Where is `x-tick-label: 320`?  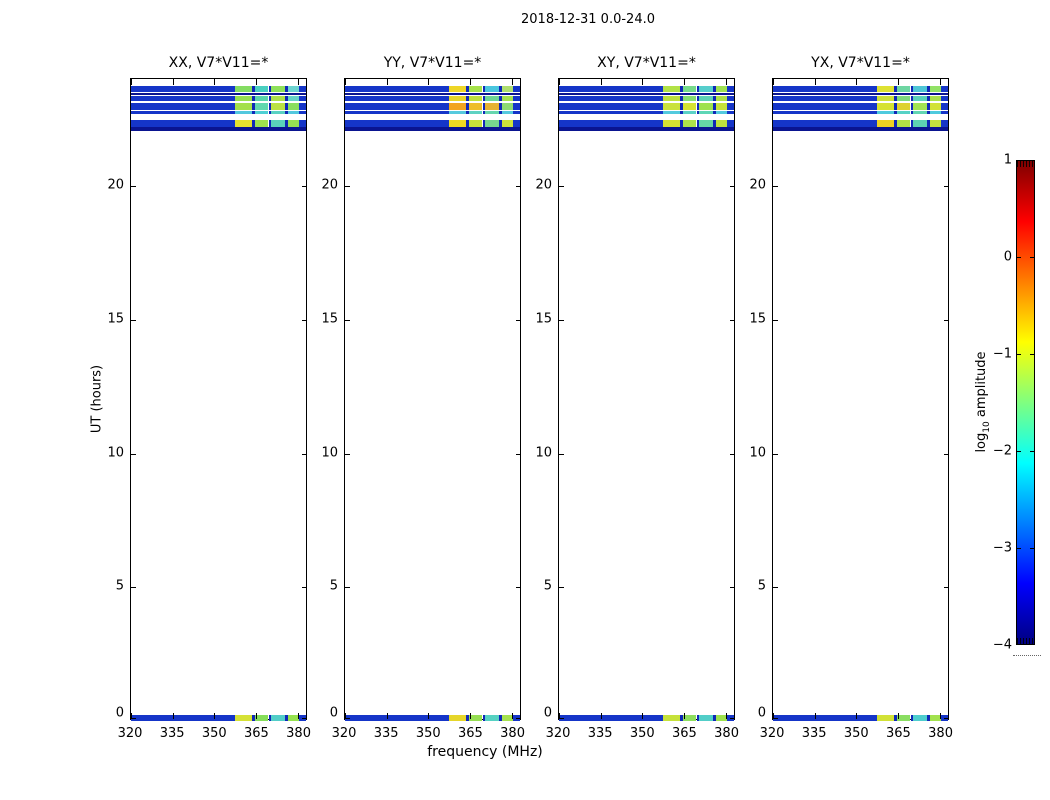 x-tick-label: 320 is located at coordinates (344, 733).